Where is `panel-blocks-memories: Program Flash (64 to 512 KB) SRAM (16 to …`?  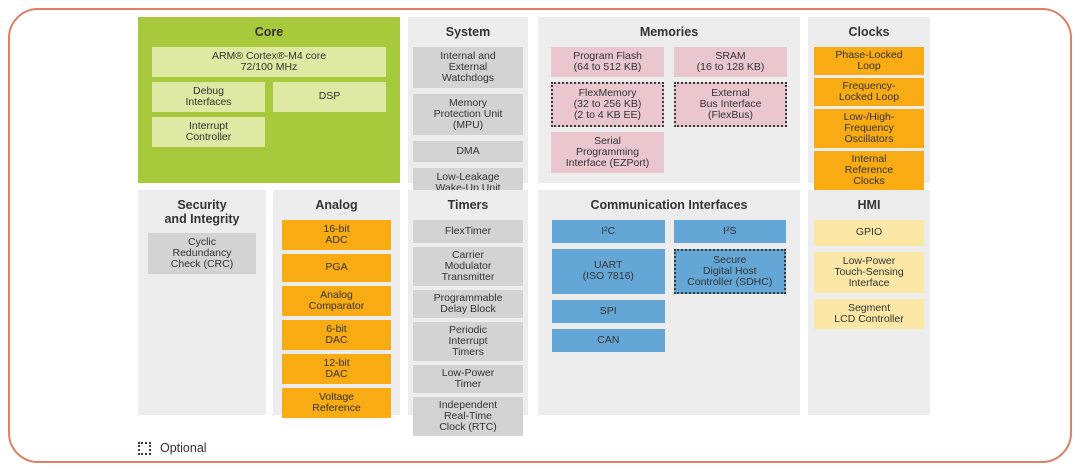 panel-blocks-memories: Program Flash (64 to 512 KB) SRAM (16 to … is located at coordinates (669, 109).